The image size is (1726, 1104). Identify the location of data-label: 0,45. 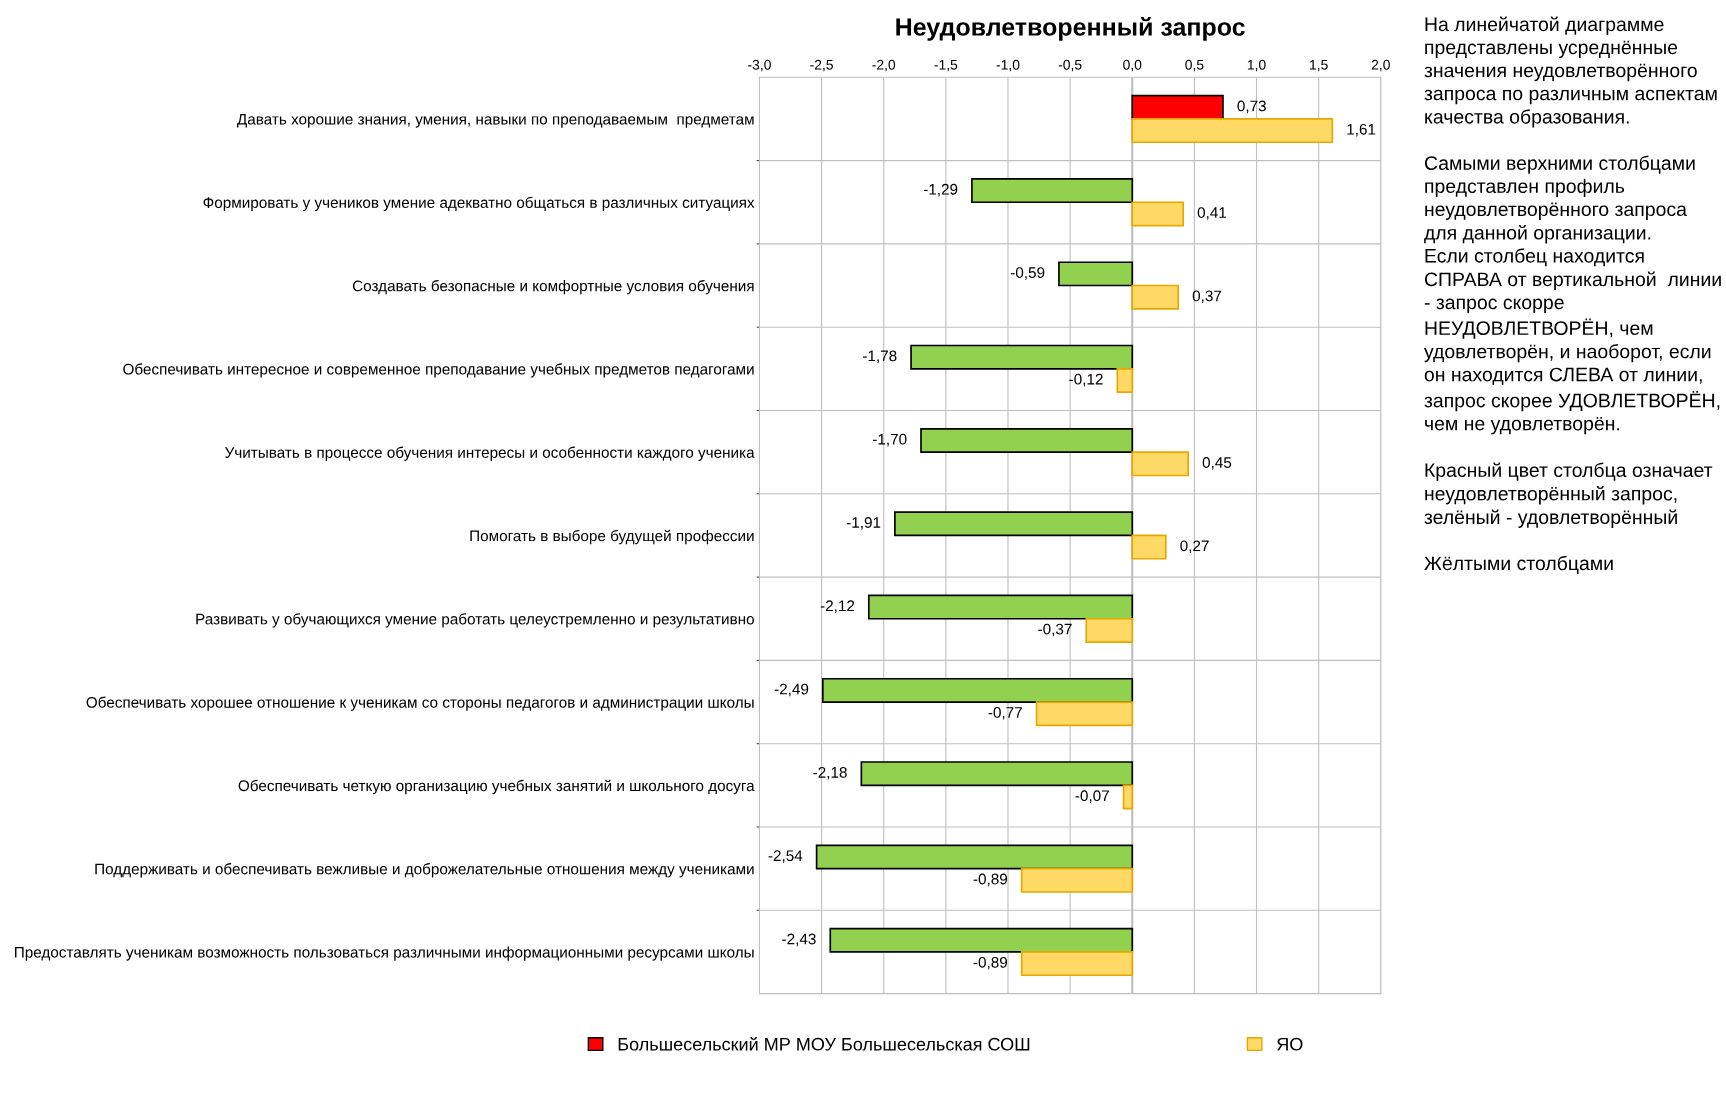
(1217, 463).